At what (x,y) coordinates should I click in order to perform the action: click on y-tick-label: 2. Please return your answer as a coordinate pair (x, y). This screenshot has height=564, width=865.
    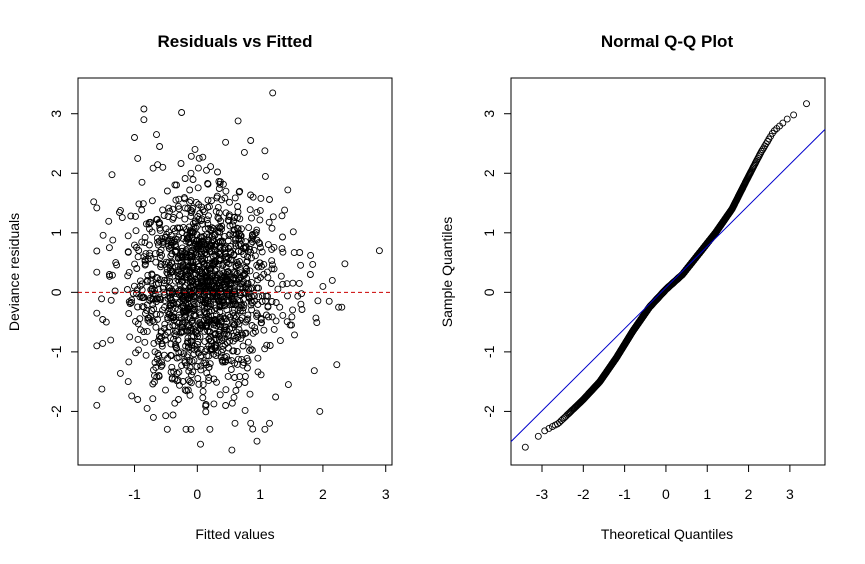
    Looking at the image, I should click on (56, 173).